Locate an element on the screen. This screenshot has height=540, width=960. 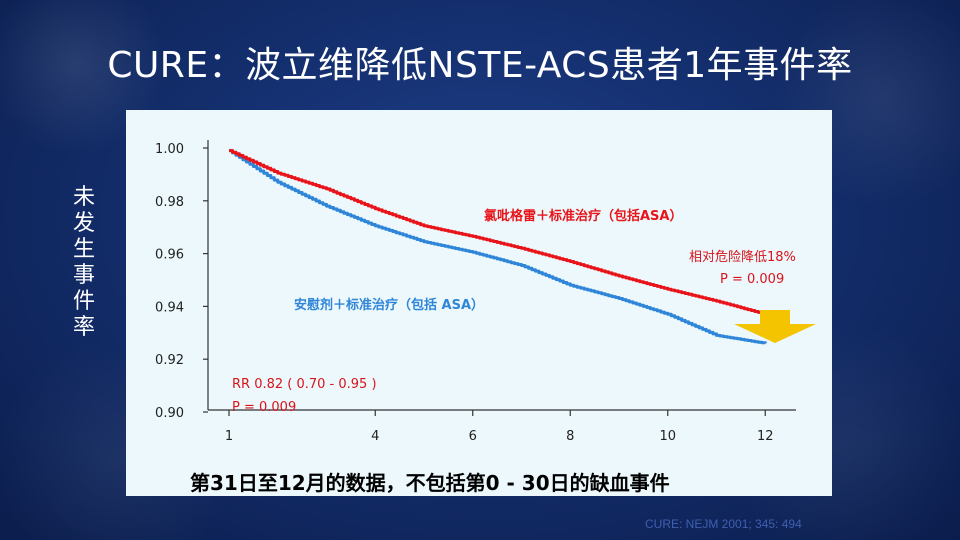
p-value-left-label: P = 0.009 is located at coordinates (264, 407).